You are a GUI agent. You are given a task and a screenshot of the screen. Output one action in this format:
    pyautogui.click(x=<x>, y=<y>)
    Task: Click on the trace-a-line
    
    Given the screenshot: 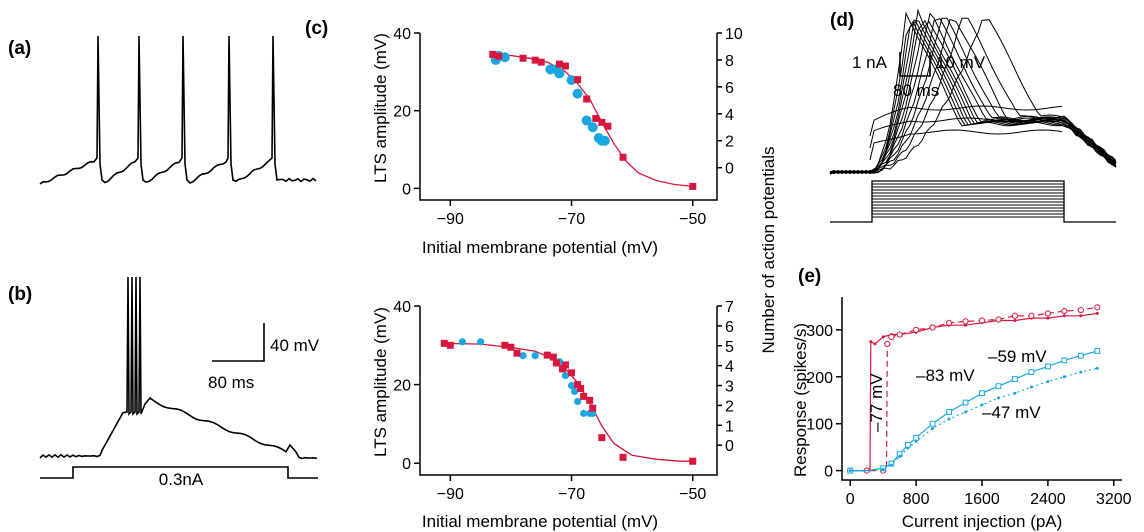 What is the action you would take?
    pyautogui.click(x=178, y=110)
    